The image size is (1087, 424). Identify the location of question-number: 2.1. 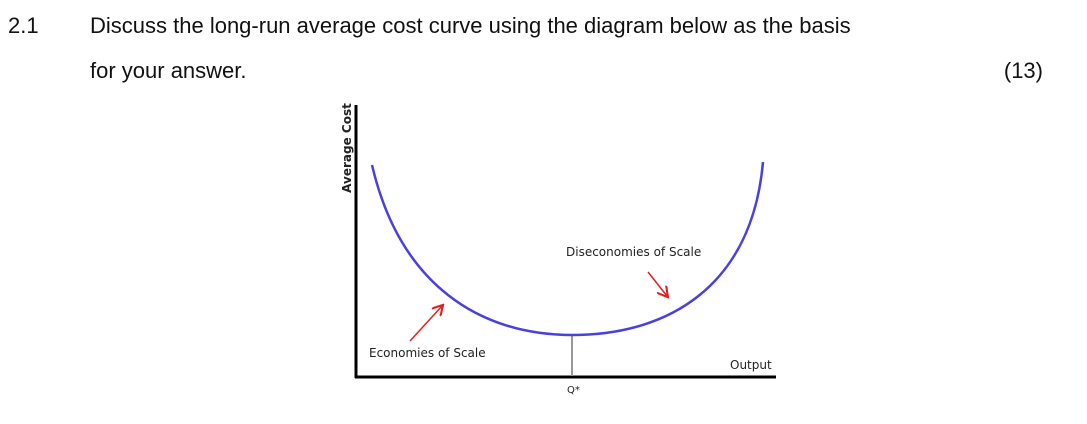
(23, 25).